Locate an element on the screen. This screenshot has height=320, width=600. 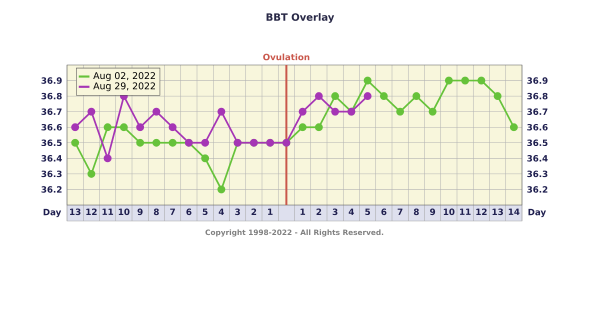
x-tick-label: 14 is located at coordinates (514, 211).